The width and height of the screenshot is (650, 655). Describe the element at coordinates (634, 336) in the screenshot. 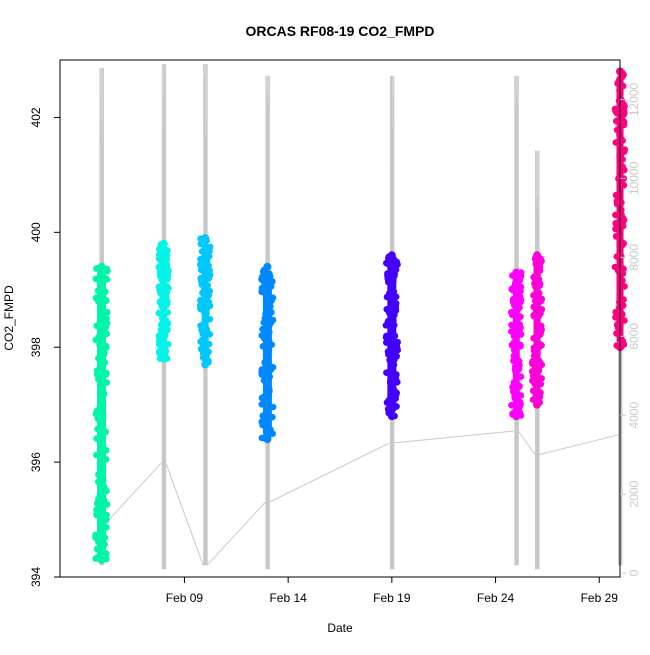

I see `y2-tick-label: 6000` at that location.